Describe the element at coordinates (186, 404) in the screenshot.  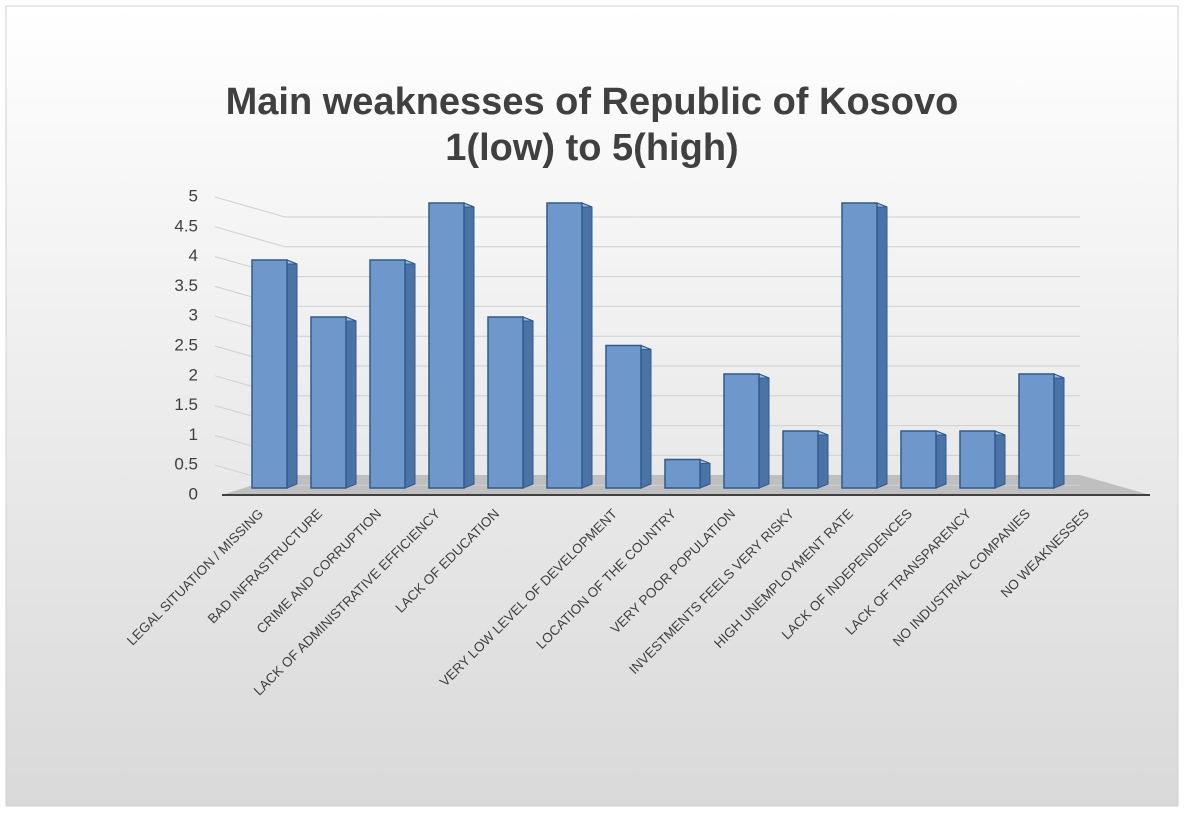
I see `y-tick-label: 1.5` at that location.